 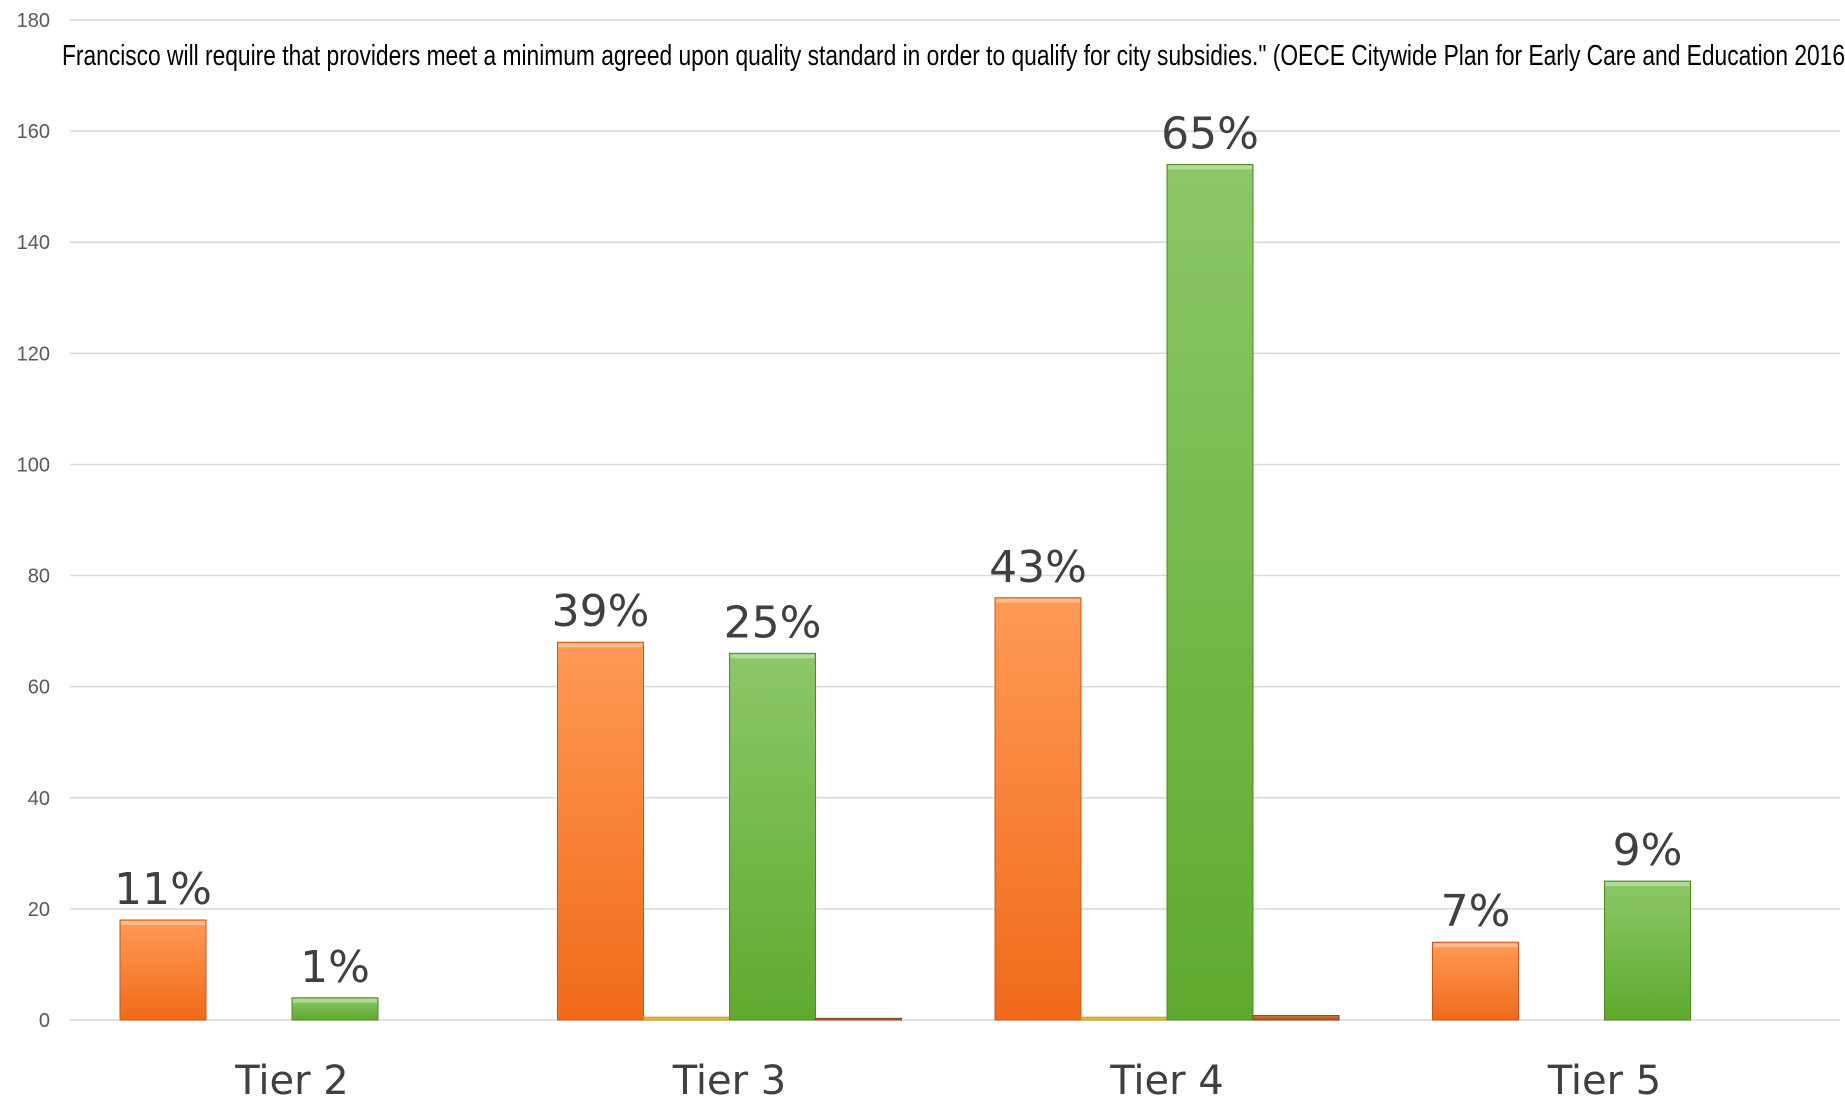 What do you see at coordinates (601, 611) in the screenshot?
I see `data-label: 39%` at bounding box center [601, 611].